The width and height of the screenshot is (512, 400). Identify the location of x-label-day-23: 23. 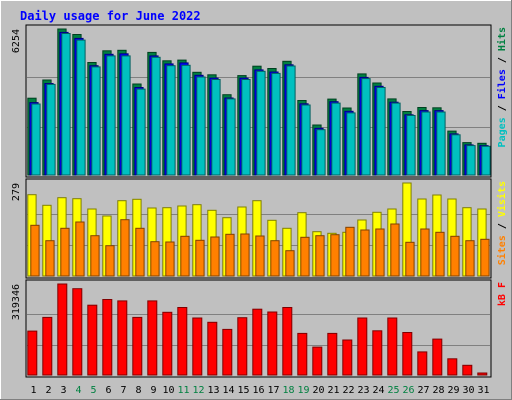
(363, 390).